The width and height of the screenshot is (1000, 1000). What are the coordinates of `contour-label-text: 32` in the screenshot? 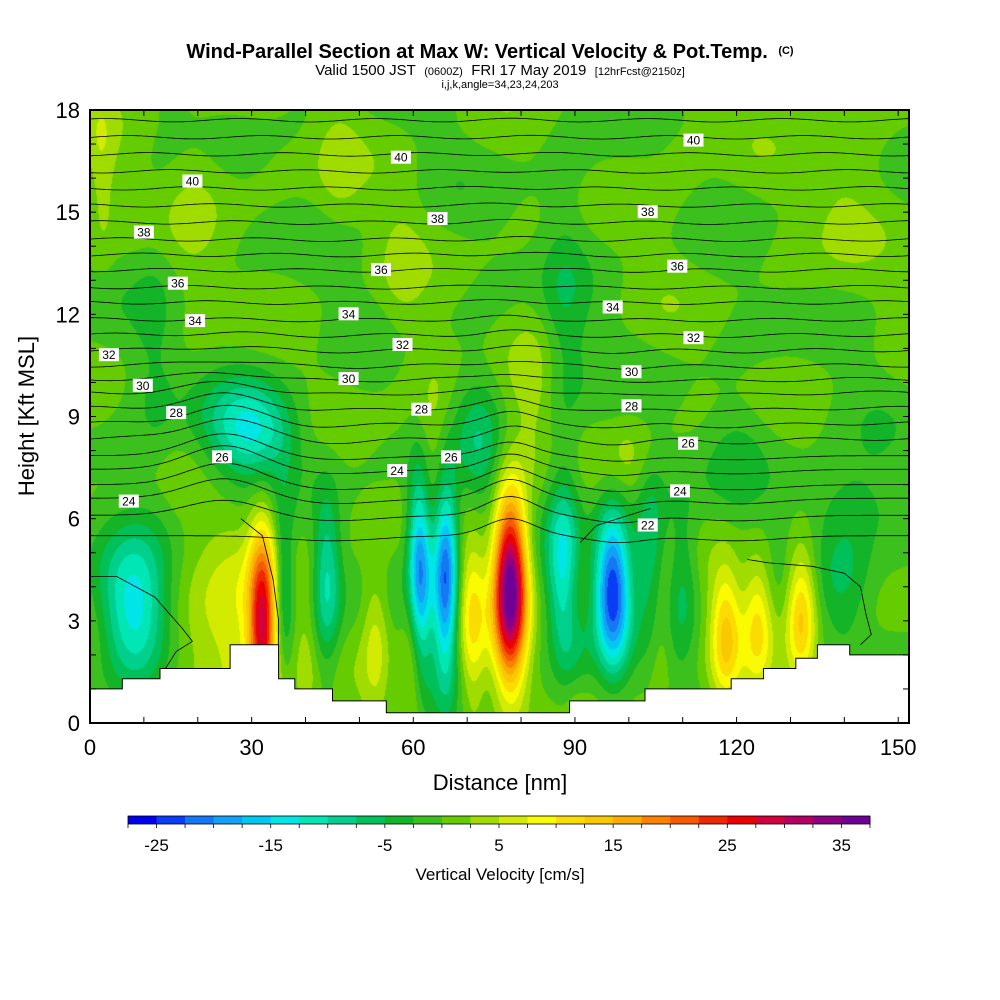 It's located at (403, 345).